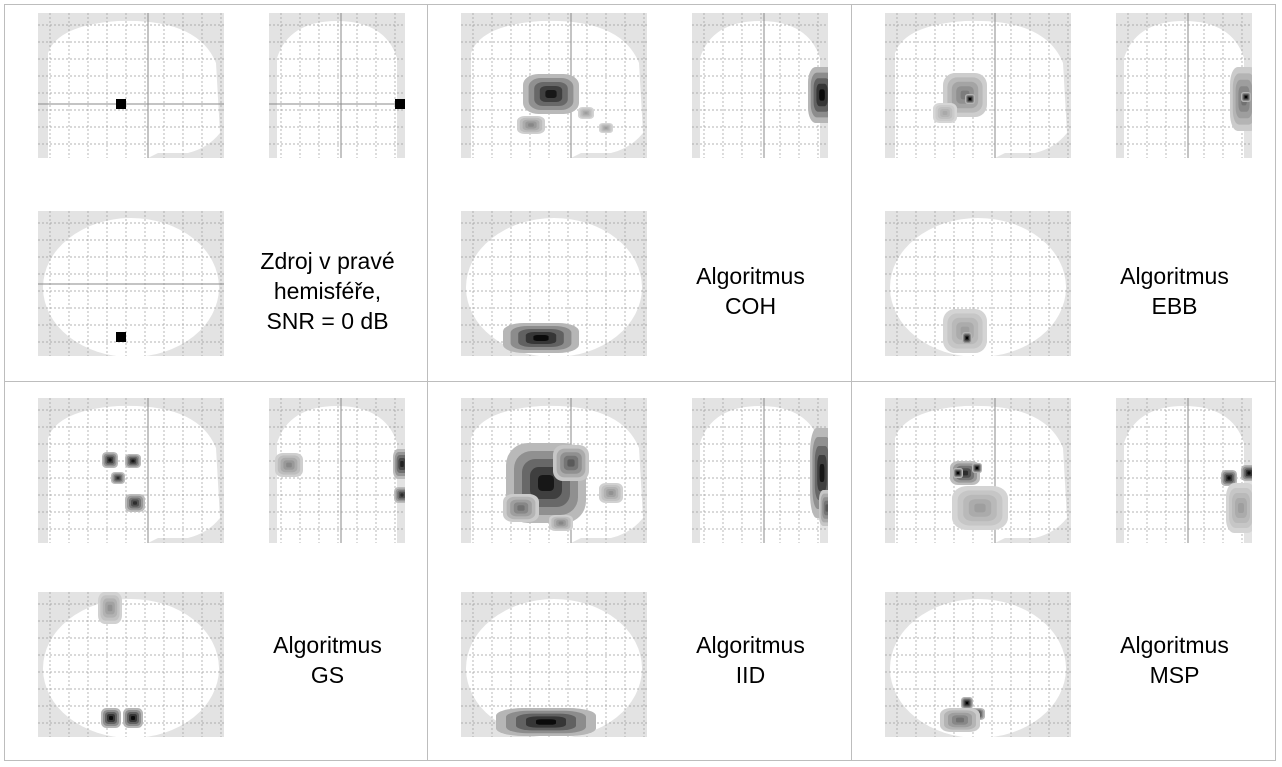 This screenshot has height=767, width=1282. I want to click on caption-line: SNR = 0 dB, so click(327, 321).